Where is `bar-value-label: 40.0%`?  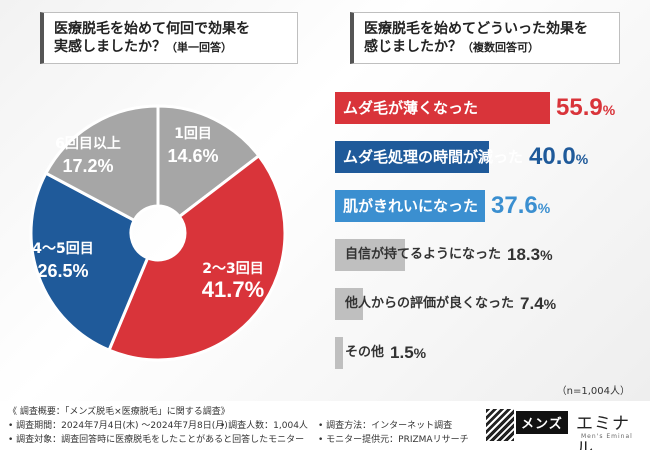 bar-value-label: 40.0% is located at coordinates (559, 156).